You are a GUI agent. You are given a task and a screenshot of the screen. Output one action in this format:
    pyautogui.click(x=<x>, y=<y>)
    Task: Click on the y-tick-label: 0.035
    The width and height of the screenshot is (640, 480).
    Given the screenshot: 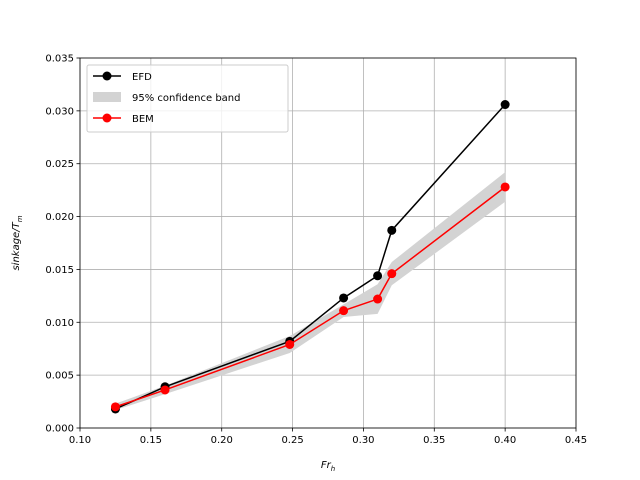 What is the action you would take?
    pyautogui.click(x=59, y=59)
    